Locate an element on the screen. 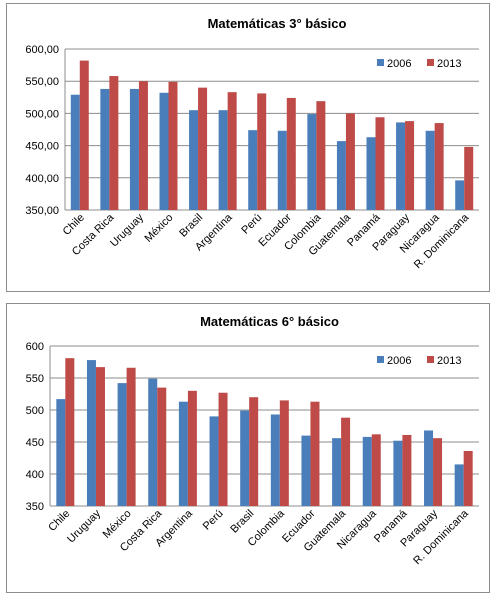 The width and height of the screenshot is (496, 601). y-tick-label: 600,00 is located at coordinates (42, 50).